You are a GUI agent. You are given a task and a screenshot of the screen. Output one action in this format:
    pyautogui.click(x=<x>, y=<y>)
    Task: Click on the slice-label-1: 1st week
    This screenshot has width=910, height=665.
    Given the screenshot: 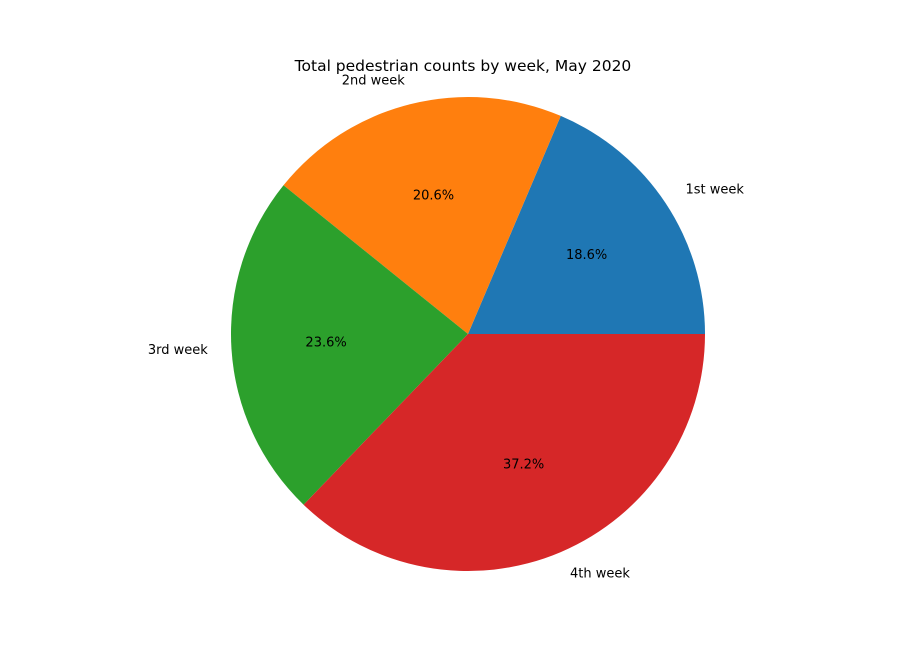 What is the action you would take?
    pyautogui.click(x=714, y=190)
    